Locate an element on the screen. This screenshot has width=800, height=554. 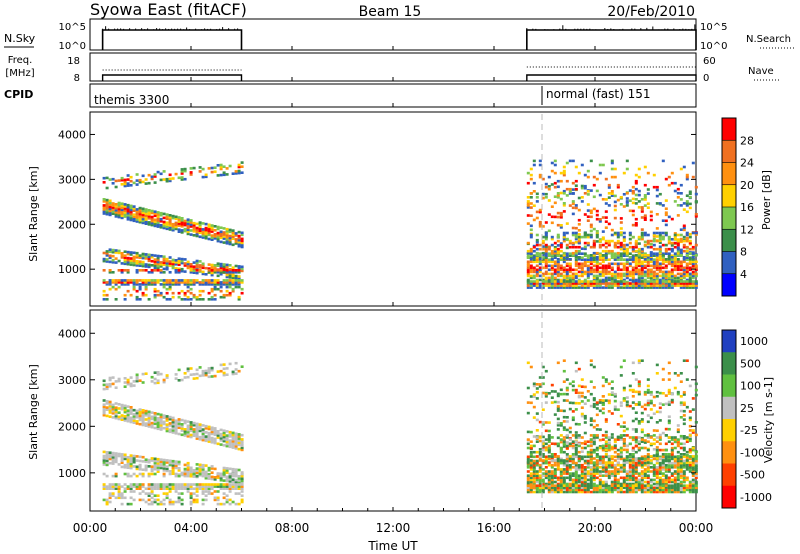
colorbar-tick-label: 12 is located at coordinates (747, 229).